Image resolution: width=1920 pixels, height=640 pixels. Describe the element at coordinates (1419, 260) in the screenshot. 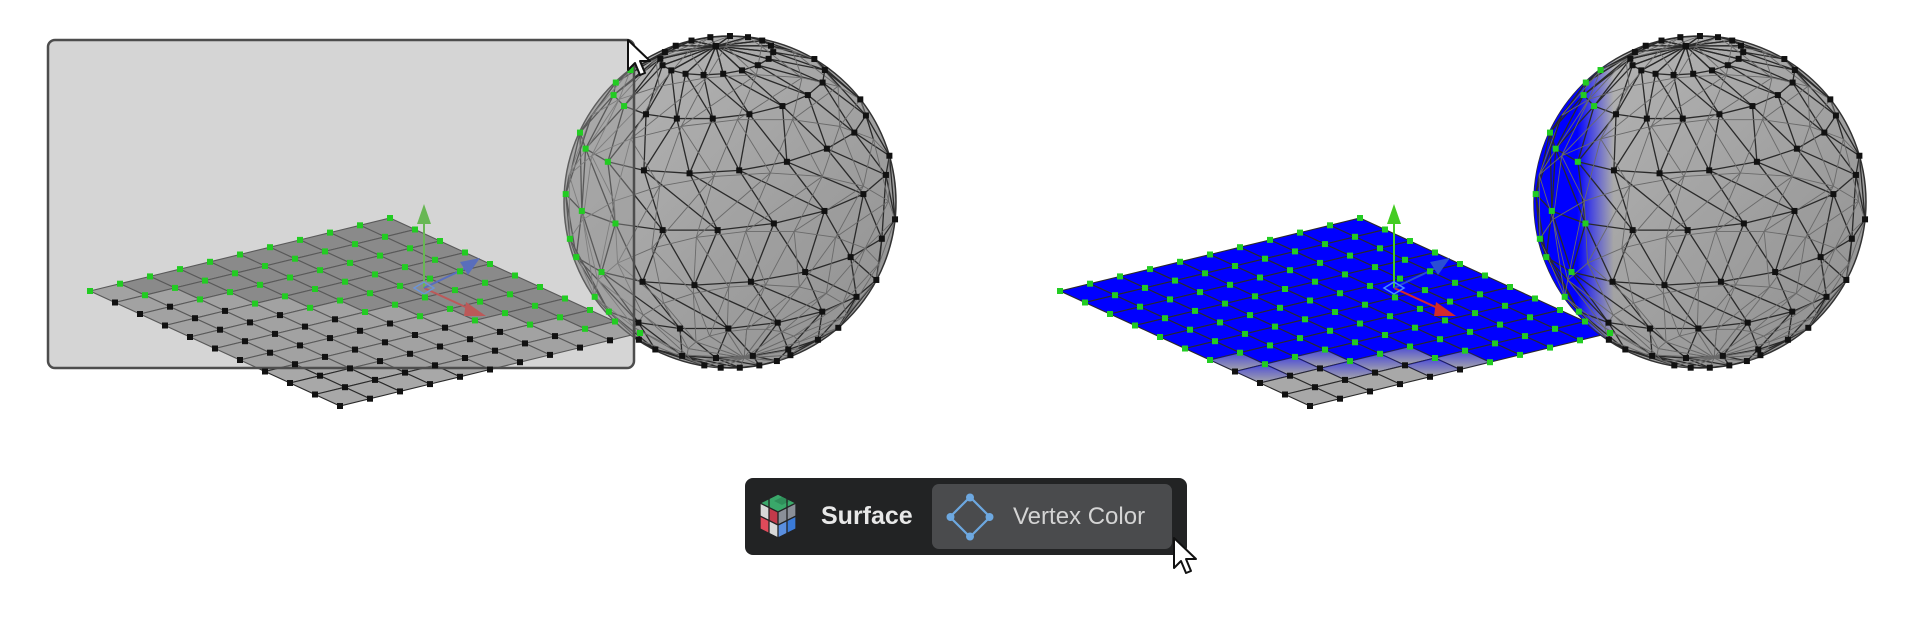

I see `right-transform-gizmo` at that location.